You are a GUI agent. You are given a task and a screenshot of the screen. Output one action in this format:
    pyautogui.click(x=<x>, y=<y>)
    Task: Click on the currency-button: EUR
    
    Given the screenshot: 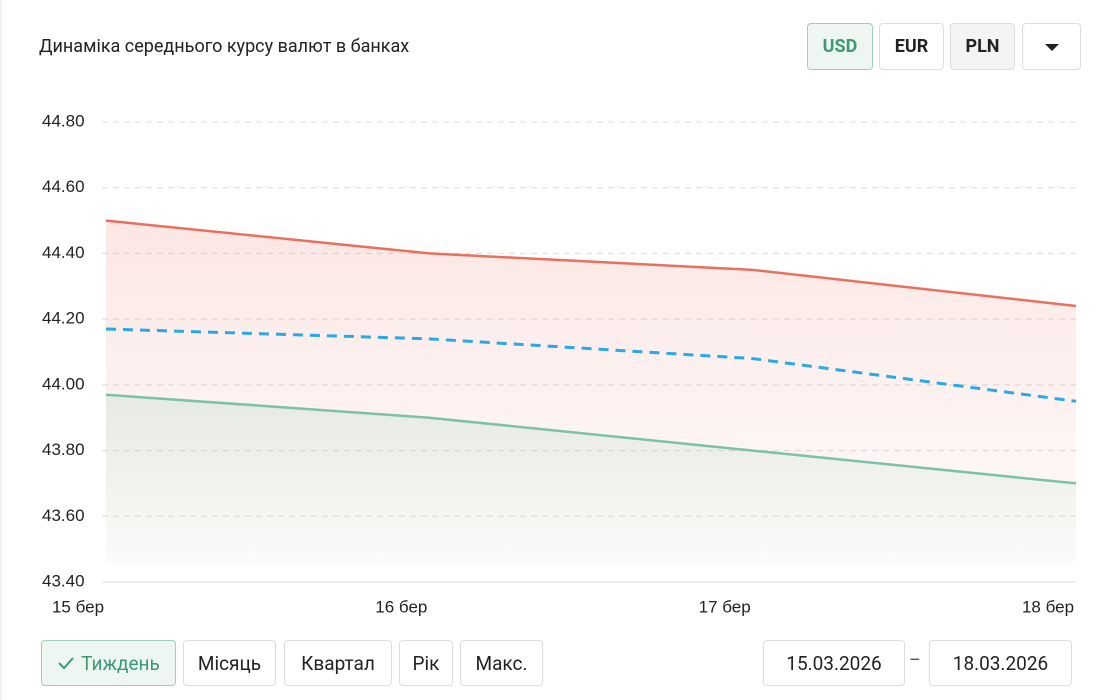 What is the action you would take?
    pyautogui.click(x=911, y=46)
    